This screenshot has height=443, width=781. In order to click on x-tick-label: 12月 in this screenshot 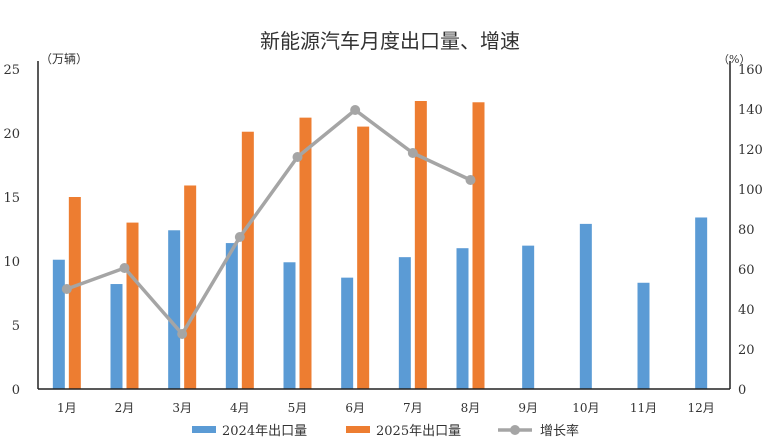, I will do `click(701, 408)`.